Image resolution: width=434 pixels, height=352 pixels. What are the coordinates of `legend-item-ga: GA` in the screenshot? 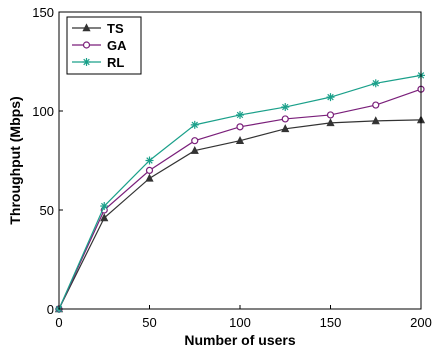 It's located at (99, 45).